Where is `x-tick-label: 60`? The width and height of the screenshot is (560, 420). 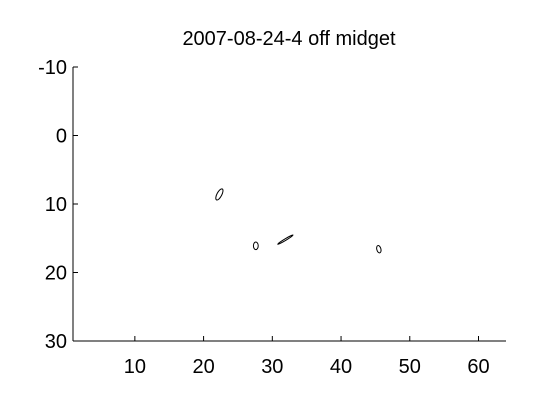 x-tick-label: 60 is located at coordinates (478, 367).